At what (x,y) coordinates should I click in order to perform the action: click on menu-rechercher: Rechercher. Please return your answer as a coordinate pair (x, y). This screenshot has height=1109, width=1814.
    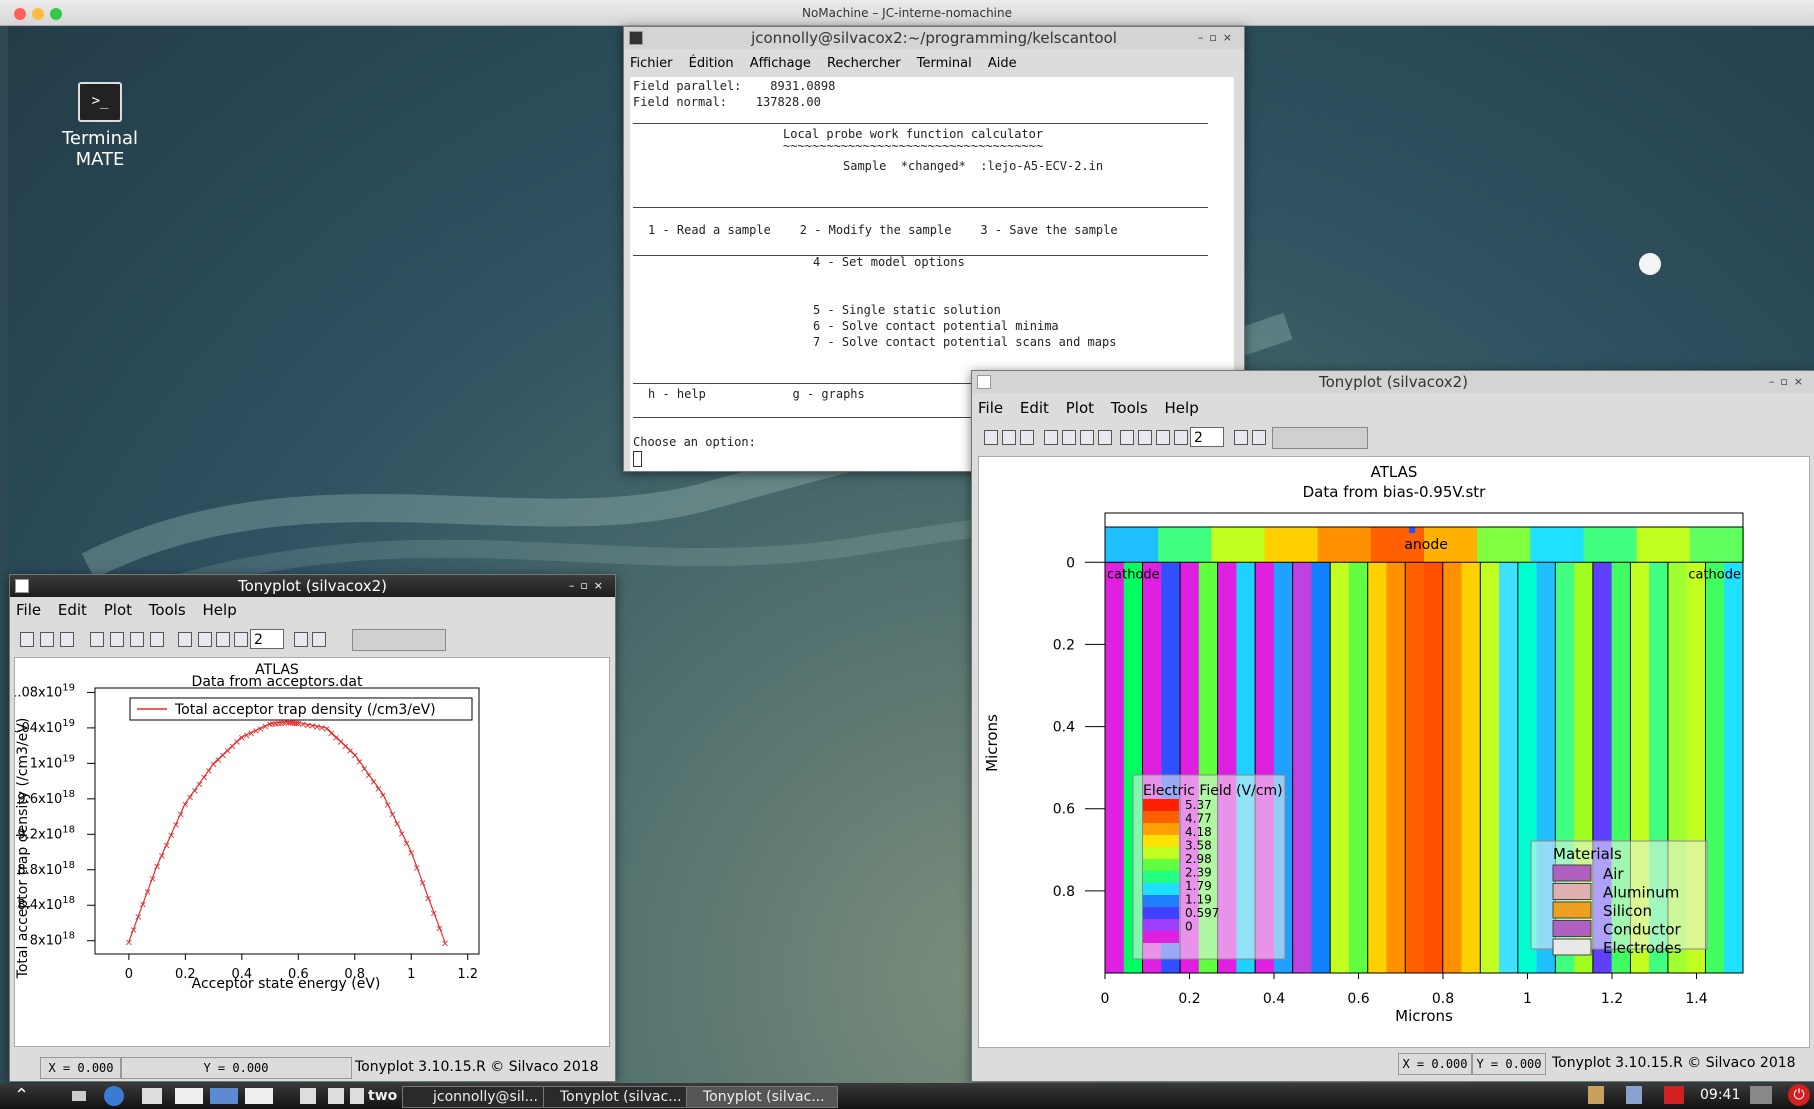
    Looking at the image, I should click on (864, 63).